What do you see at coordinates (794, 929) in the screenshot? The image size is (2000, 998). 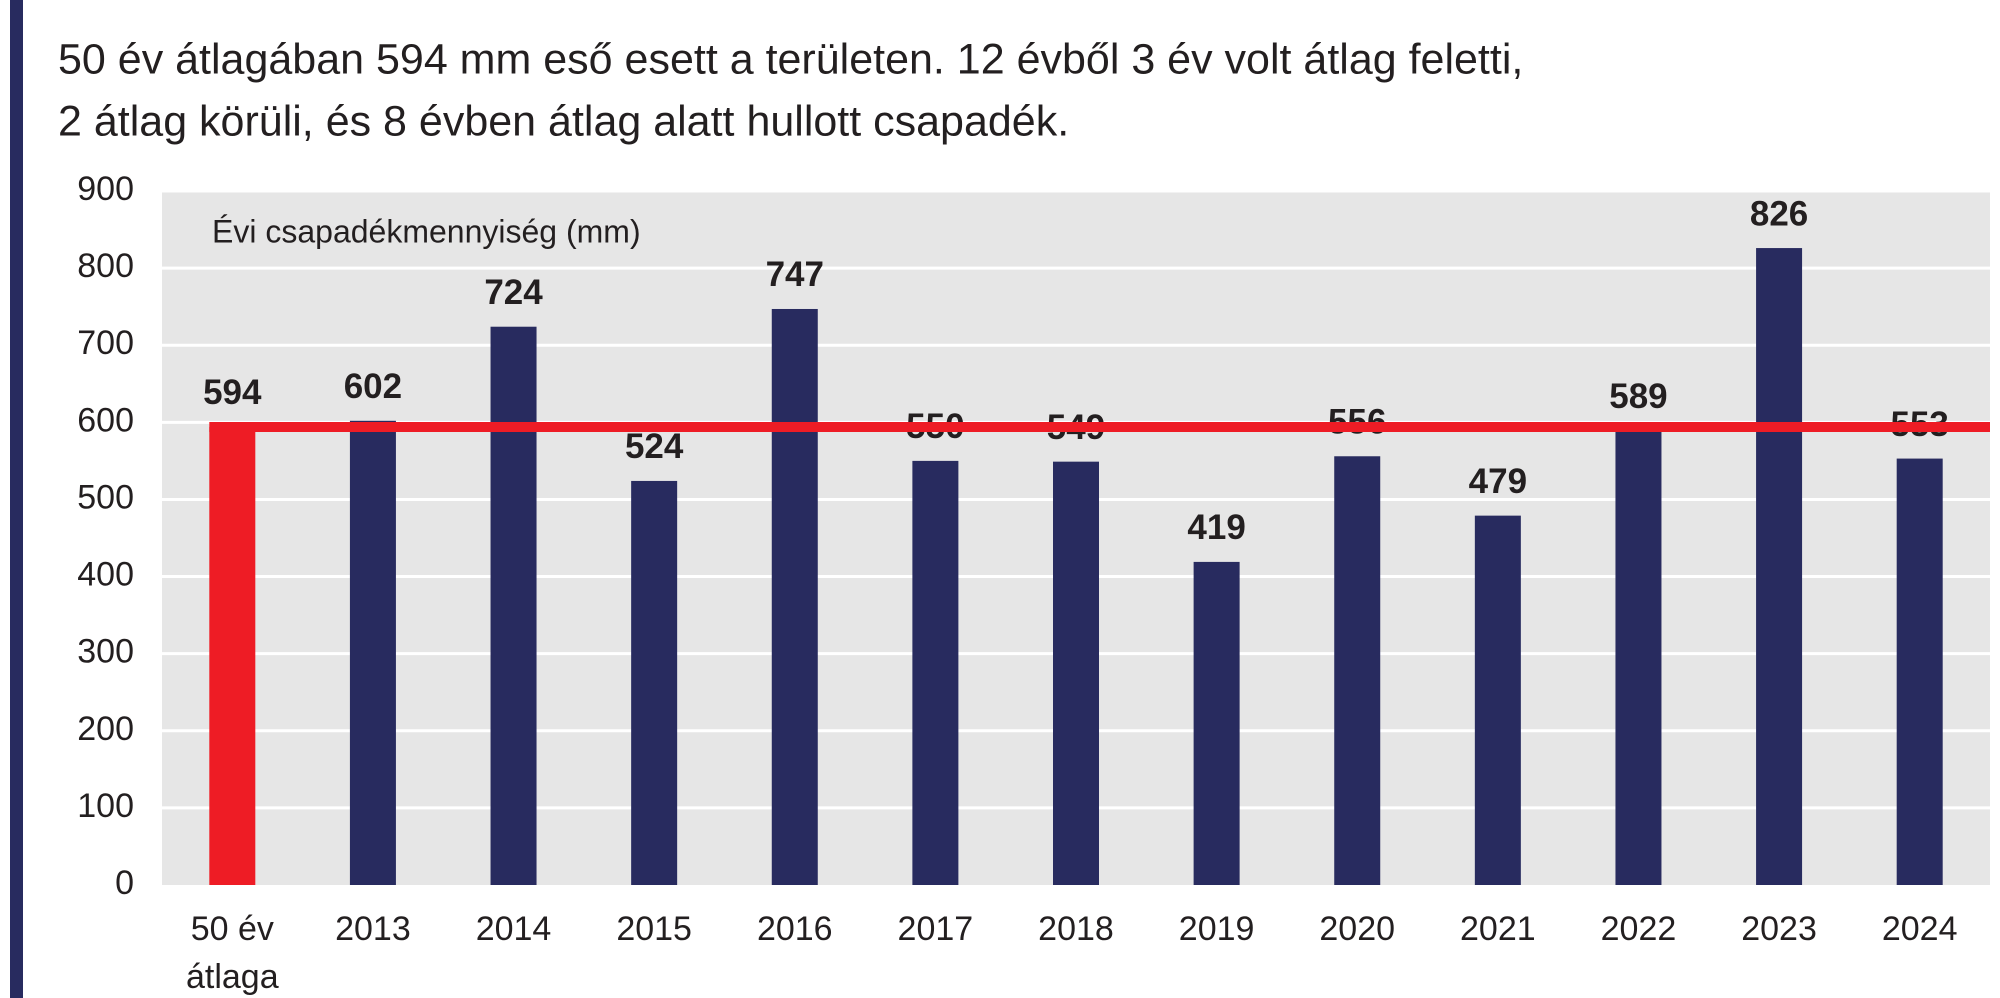 I see `x-tick-label: 2016` at bounding box center [794, 929].